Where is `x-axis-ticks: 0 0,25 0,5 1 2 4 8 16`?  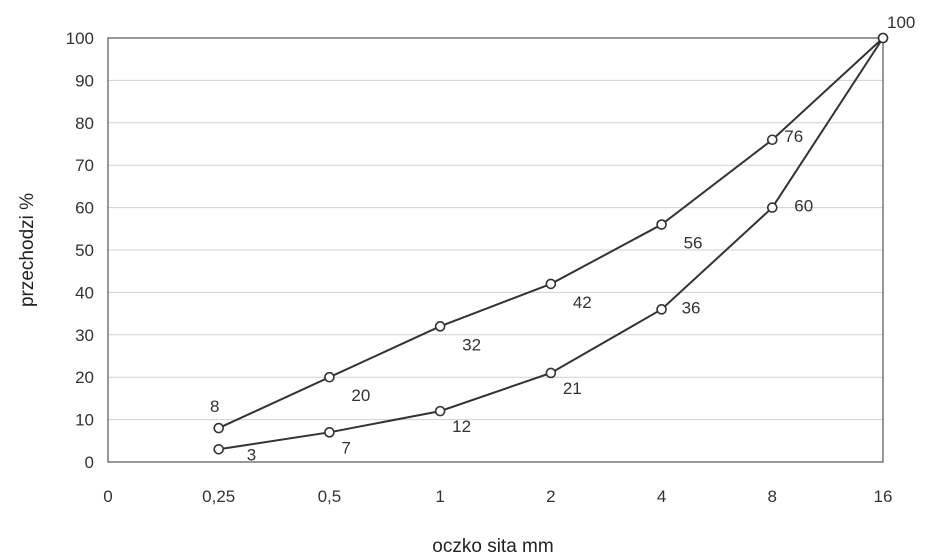
x-axis-ticks: 0 0,25 0,5 1 2 4 8 16 is located at coordinates (497, 496).